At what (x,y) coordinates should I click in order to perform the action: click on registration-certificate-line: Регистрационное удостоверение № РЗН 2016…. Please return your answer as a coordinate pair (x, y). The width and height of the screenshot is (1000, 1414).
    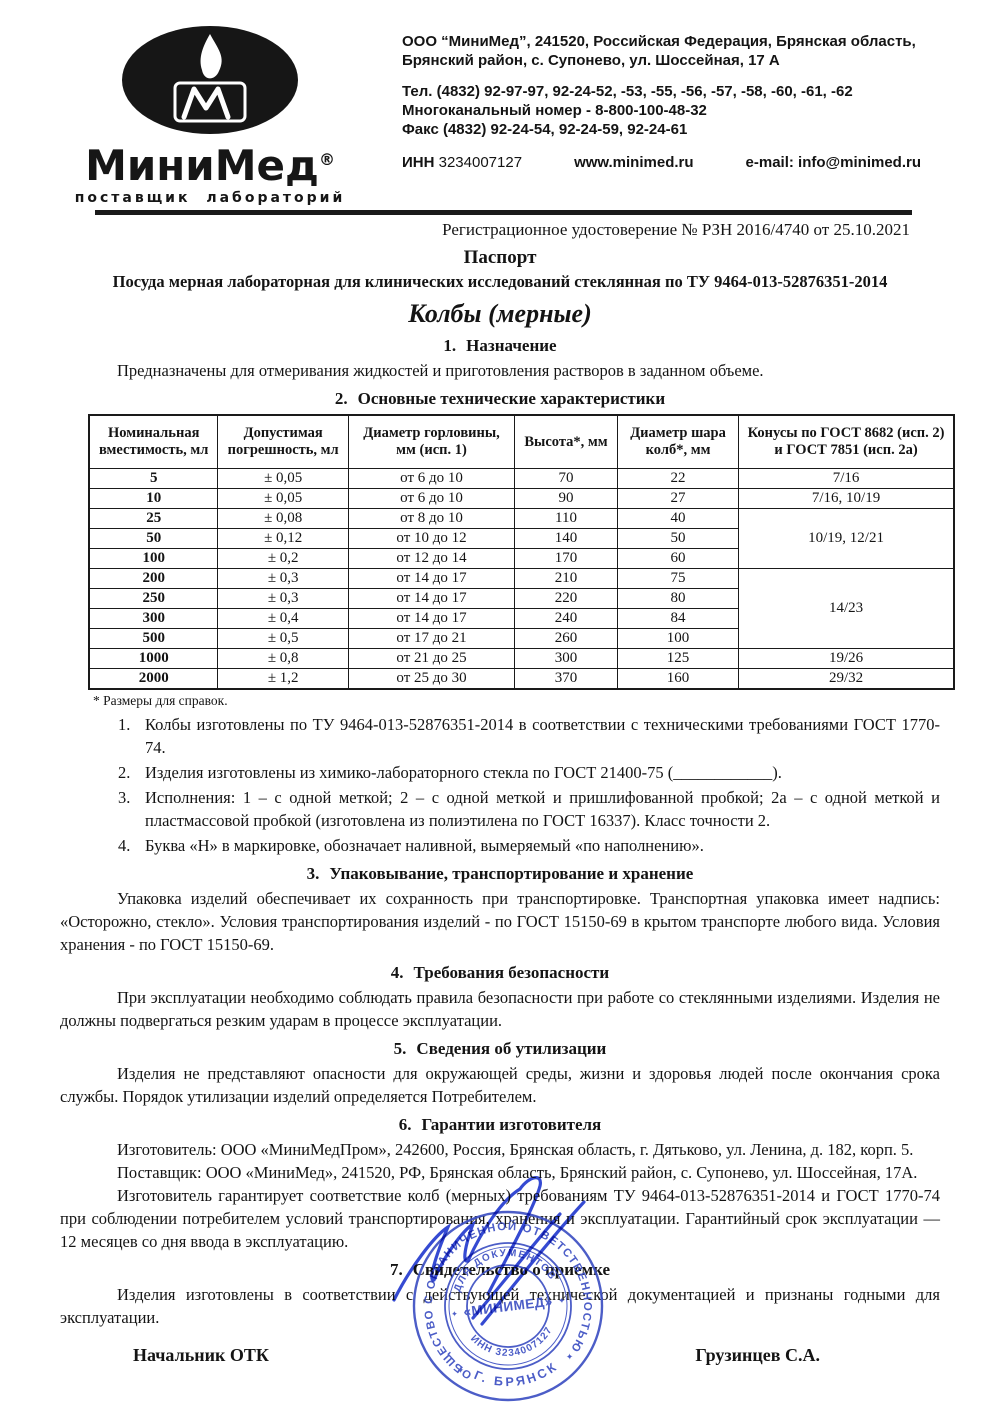
    Looking at the image, I should click on (676, 229).